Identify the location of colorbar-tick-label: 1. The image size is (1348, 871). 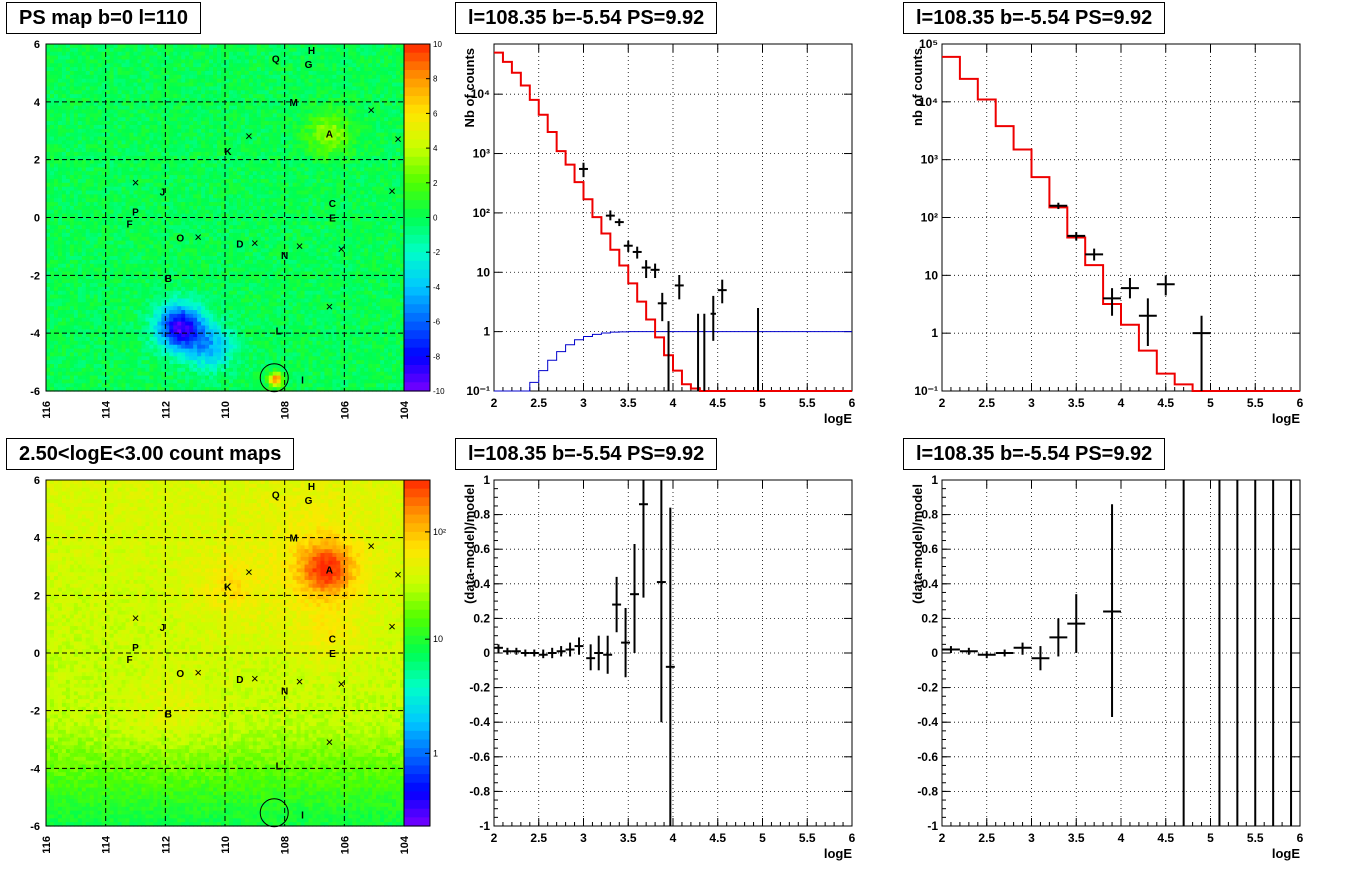
(435, 753).